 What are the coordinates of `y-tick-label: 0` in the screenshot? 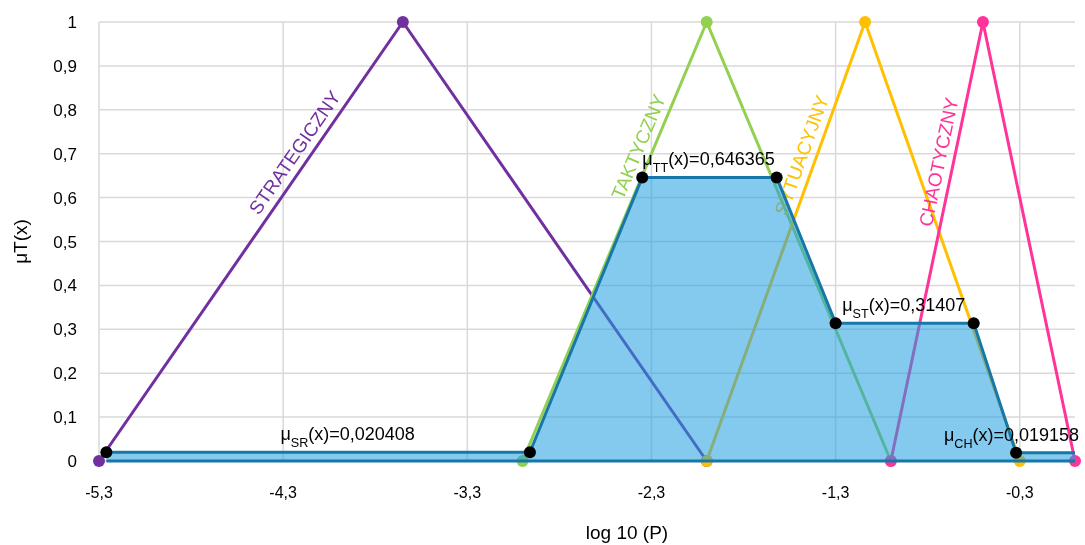 It's located at (72, 461).